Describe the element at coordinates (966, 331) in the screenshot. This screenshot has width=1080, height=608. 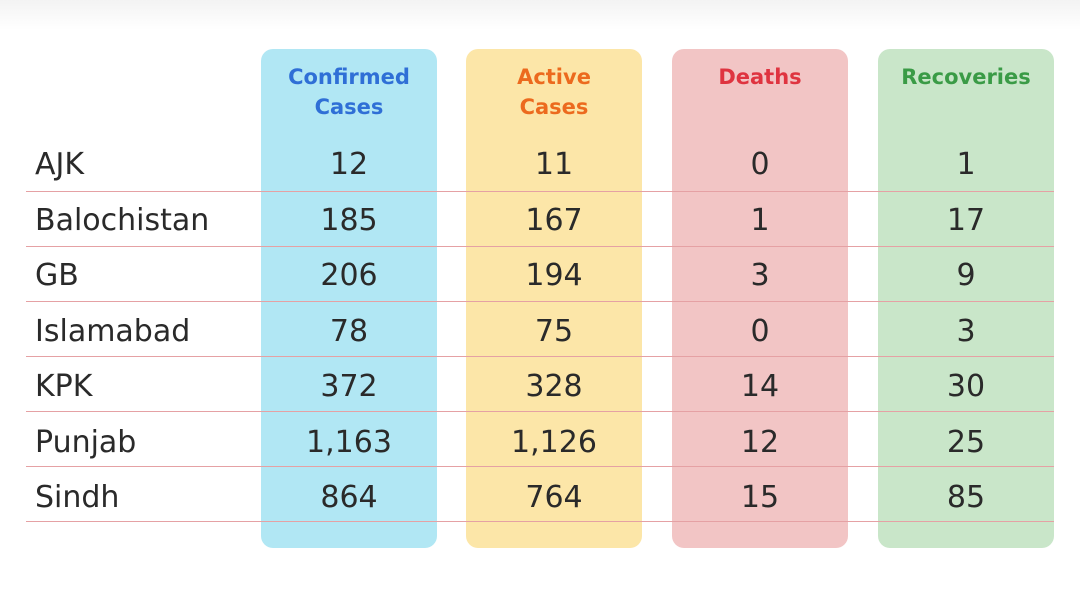
I see `recoveries-value-cell: 3` at that location.